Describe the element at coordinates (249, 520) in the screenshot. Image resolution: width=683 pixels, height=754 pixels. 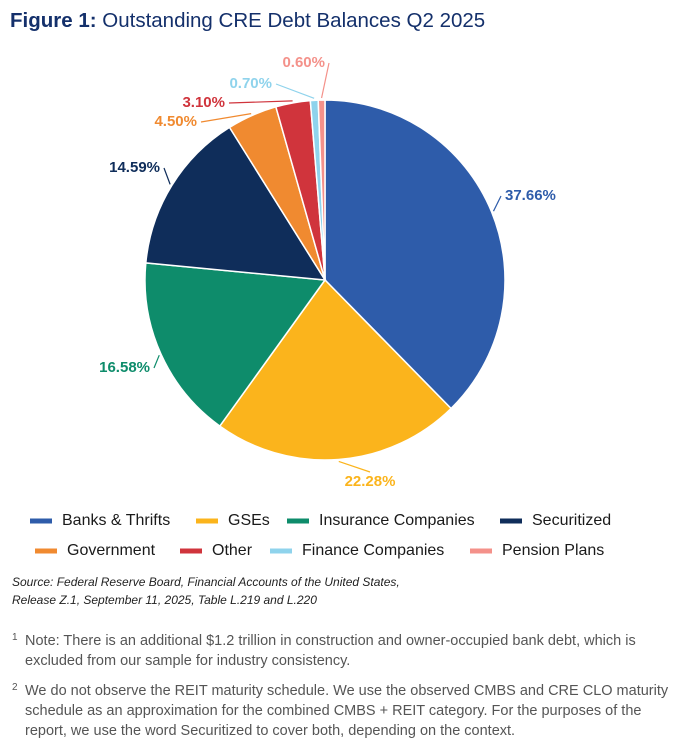
I see `legend-label: GSEs` at that location.